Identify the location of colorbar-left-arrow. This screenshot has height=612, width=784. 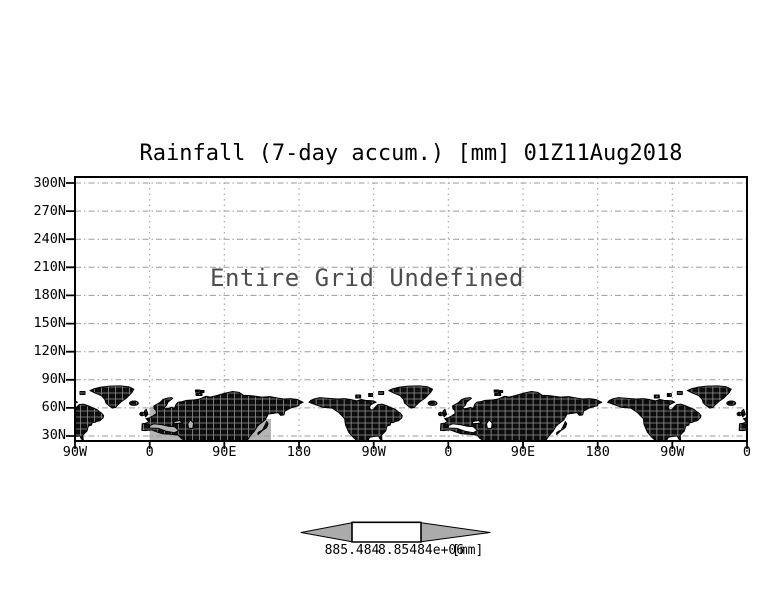
(326, 532).